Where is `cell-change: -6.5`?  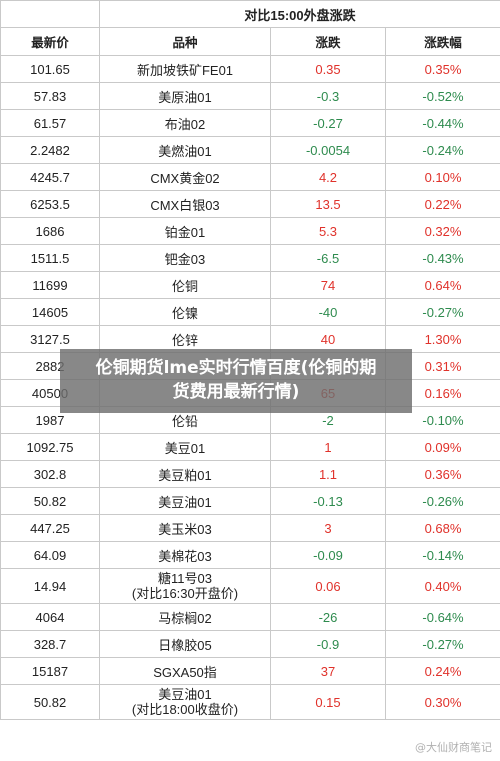 cell-change: -6.5 is located at coordinates (328, 258).